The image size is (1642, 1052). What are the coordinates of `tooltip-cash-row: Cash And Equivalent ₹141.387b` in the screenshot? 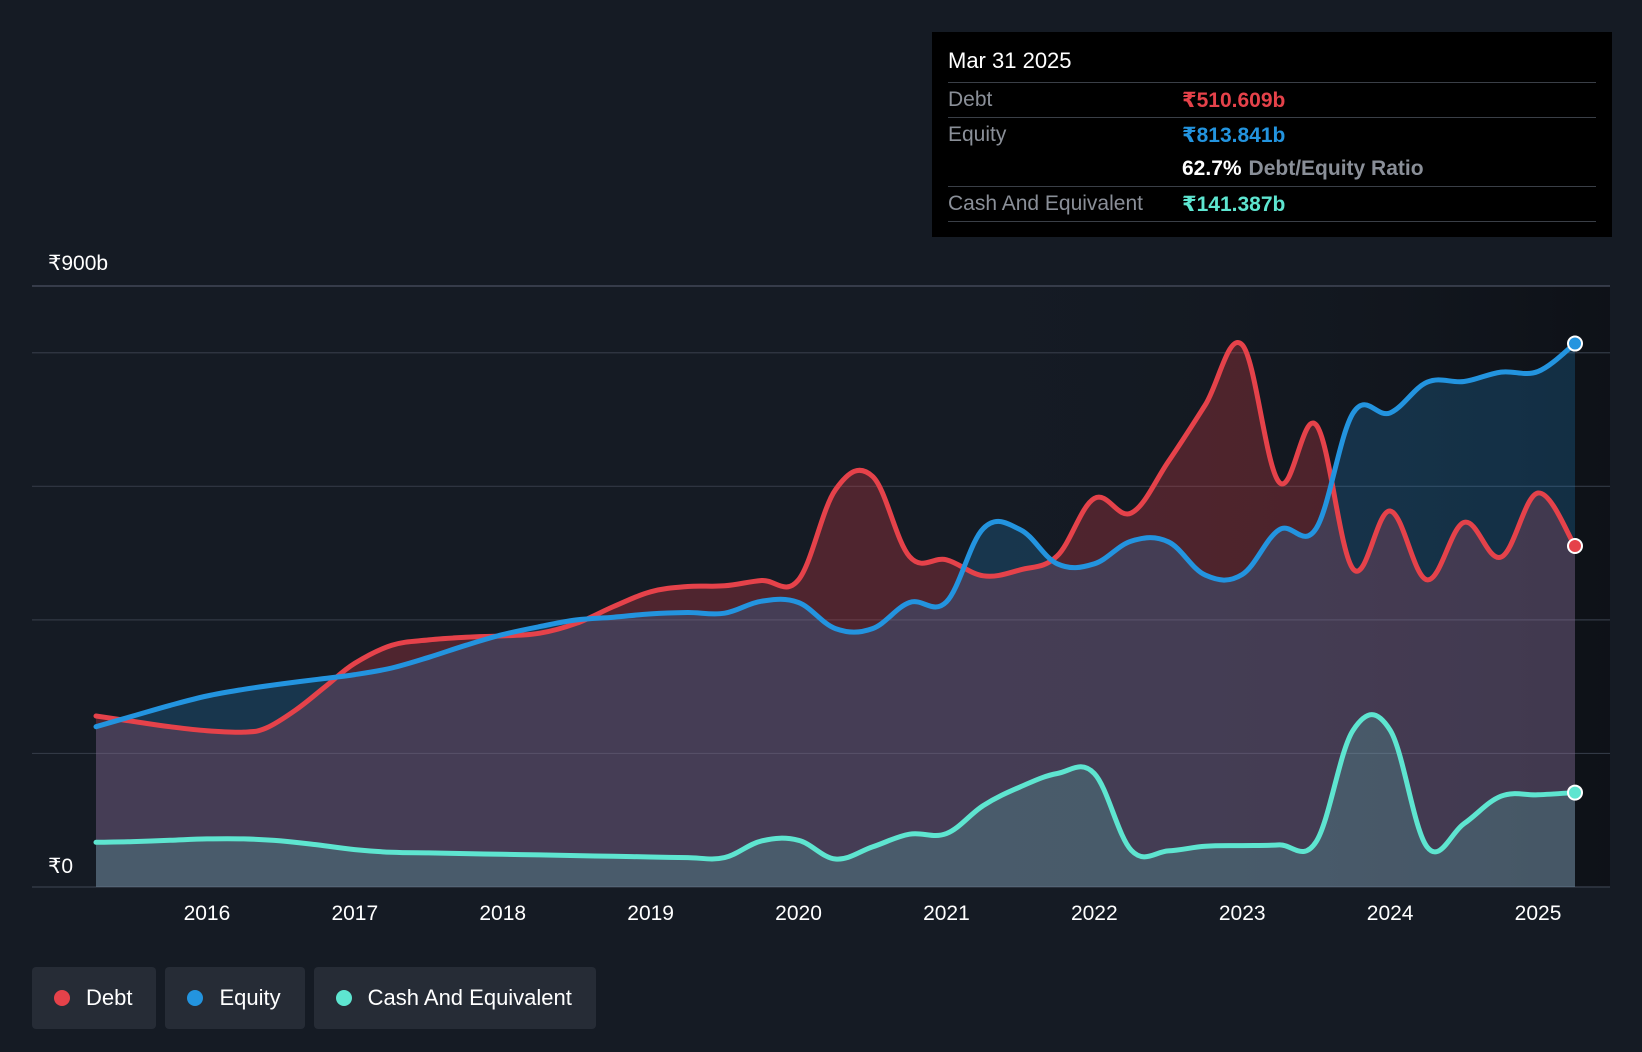 It's located at (1272, 204).